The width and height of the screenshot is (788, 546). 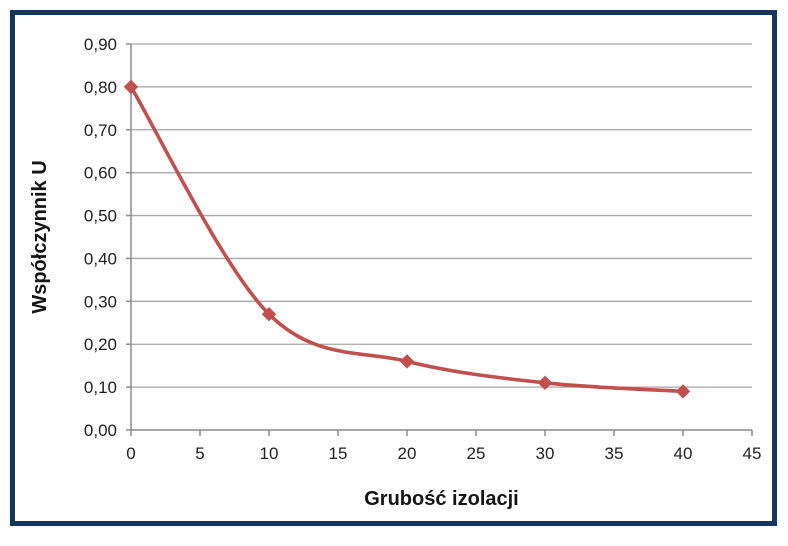 What do you see at coordinates (407, 453) in the screenshot?
I see `x-tick-label: 20` at bounding box center [407, 453].